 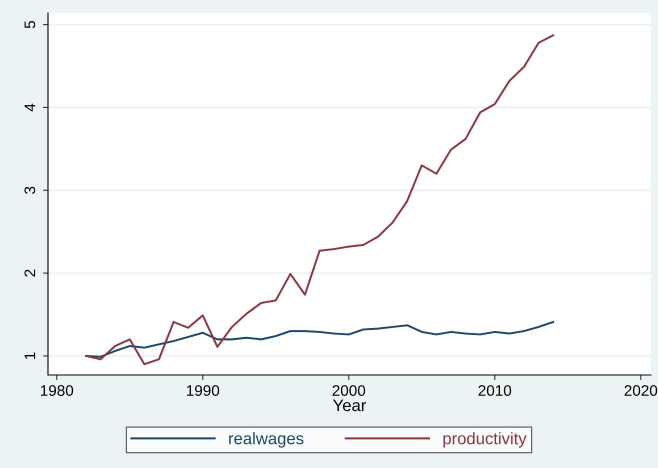 I want to click on x-tick-label: 2010, so click(x=495, y=390).